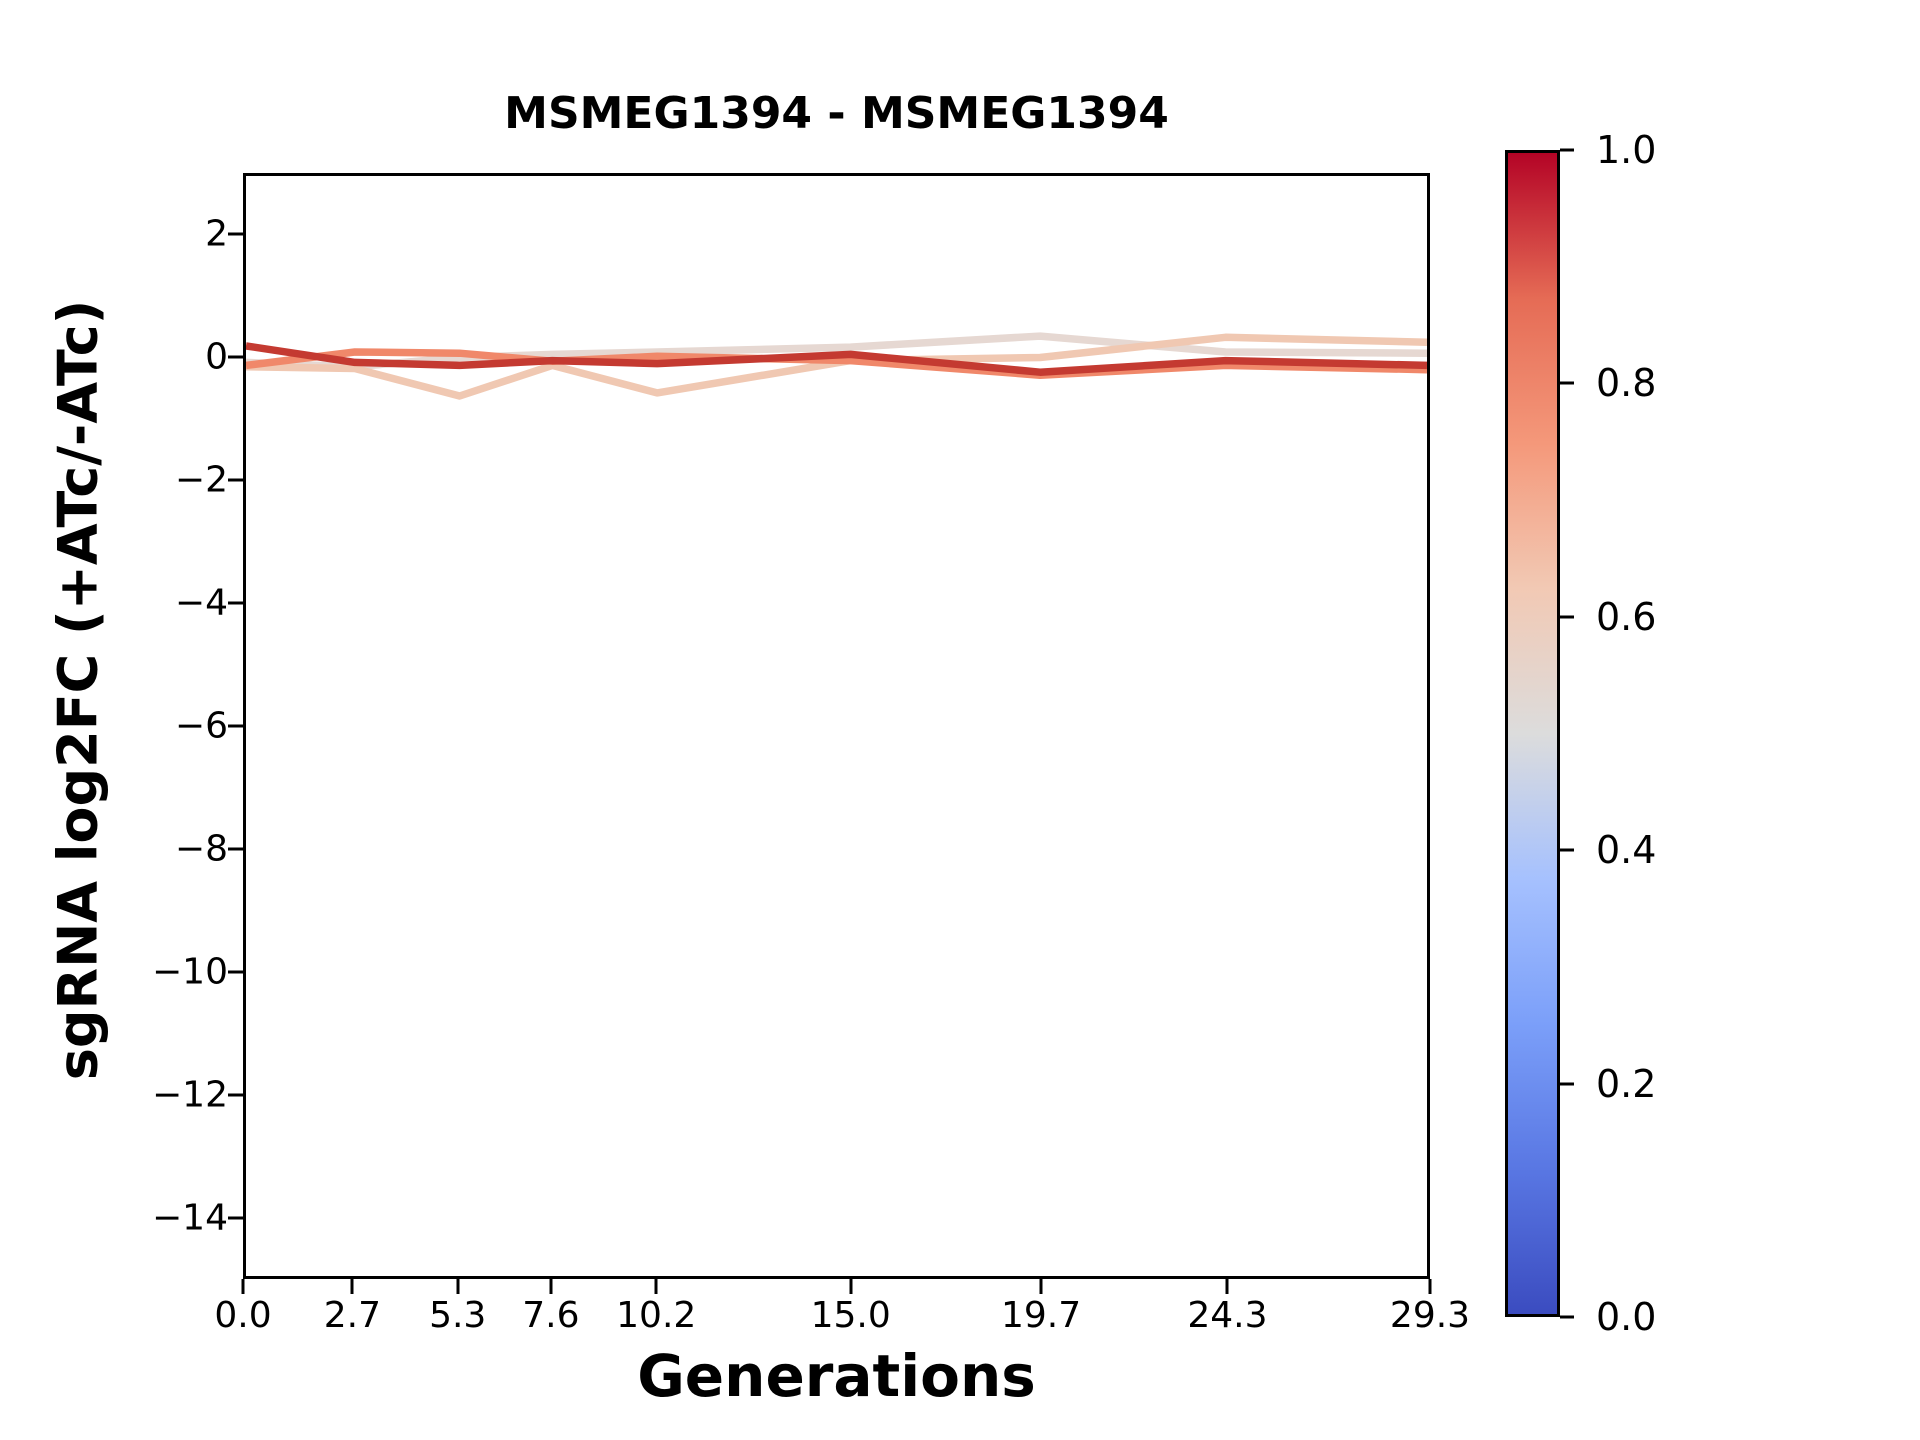 Image resolution: width=1920 pixels, height=1440 pixels. Describe the element at coordinates (216, 234) in the screenshot. I see `y-tick-label: 2` at that location.